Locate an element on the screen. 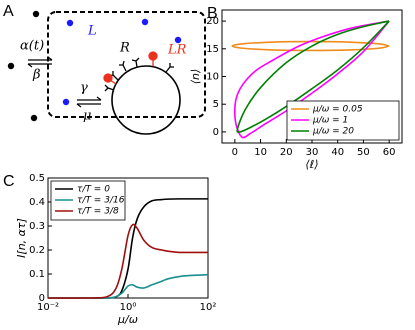  x-tick-label: 30 is located at coordinates (312, 152).